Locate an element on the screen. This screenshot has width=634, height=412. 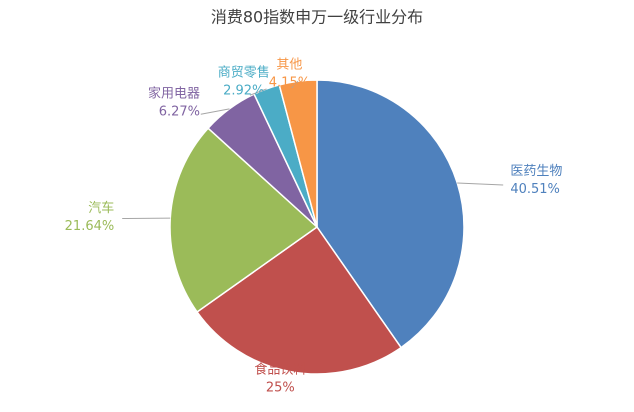
value-label: 40.51% is located at coordinates (535, 189).